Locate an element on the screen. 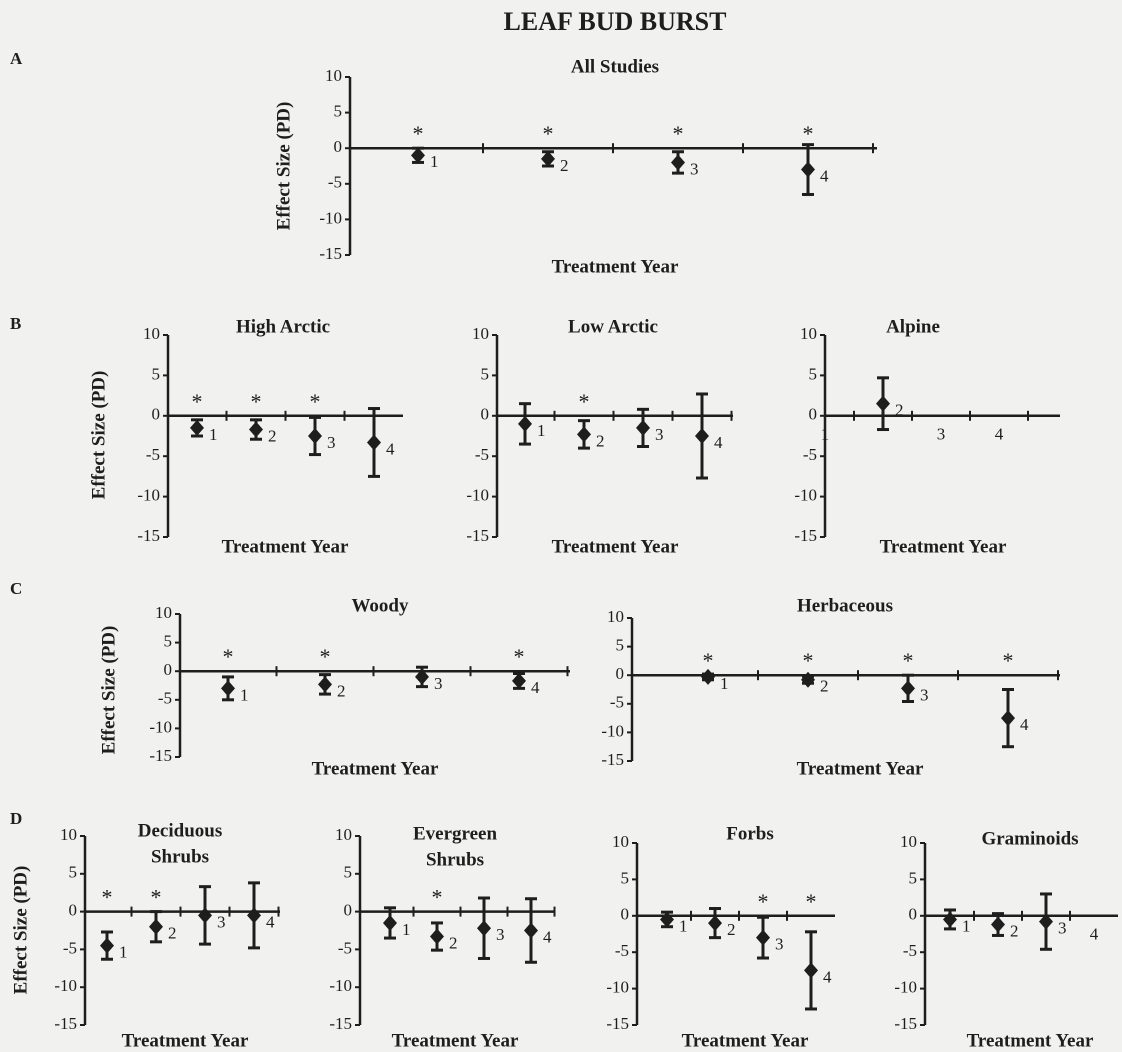 Image resolution: width=1122 pixels, height=1052 pixels. chart-title: Herbaceous is located at coordinates (845, 605).